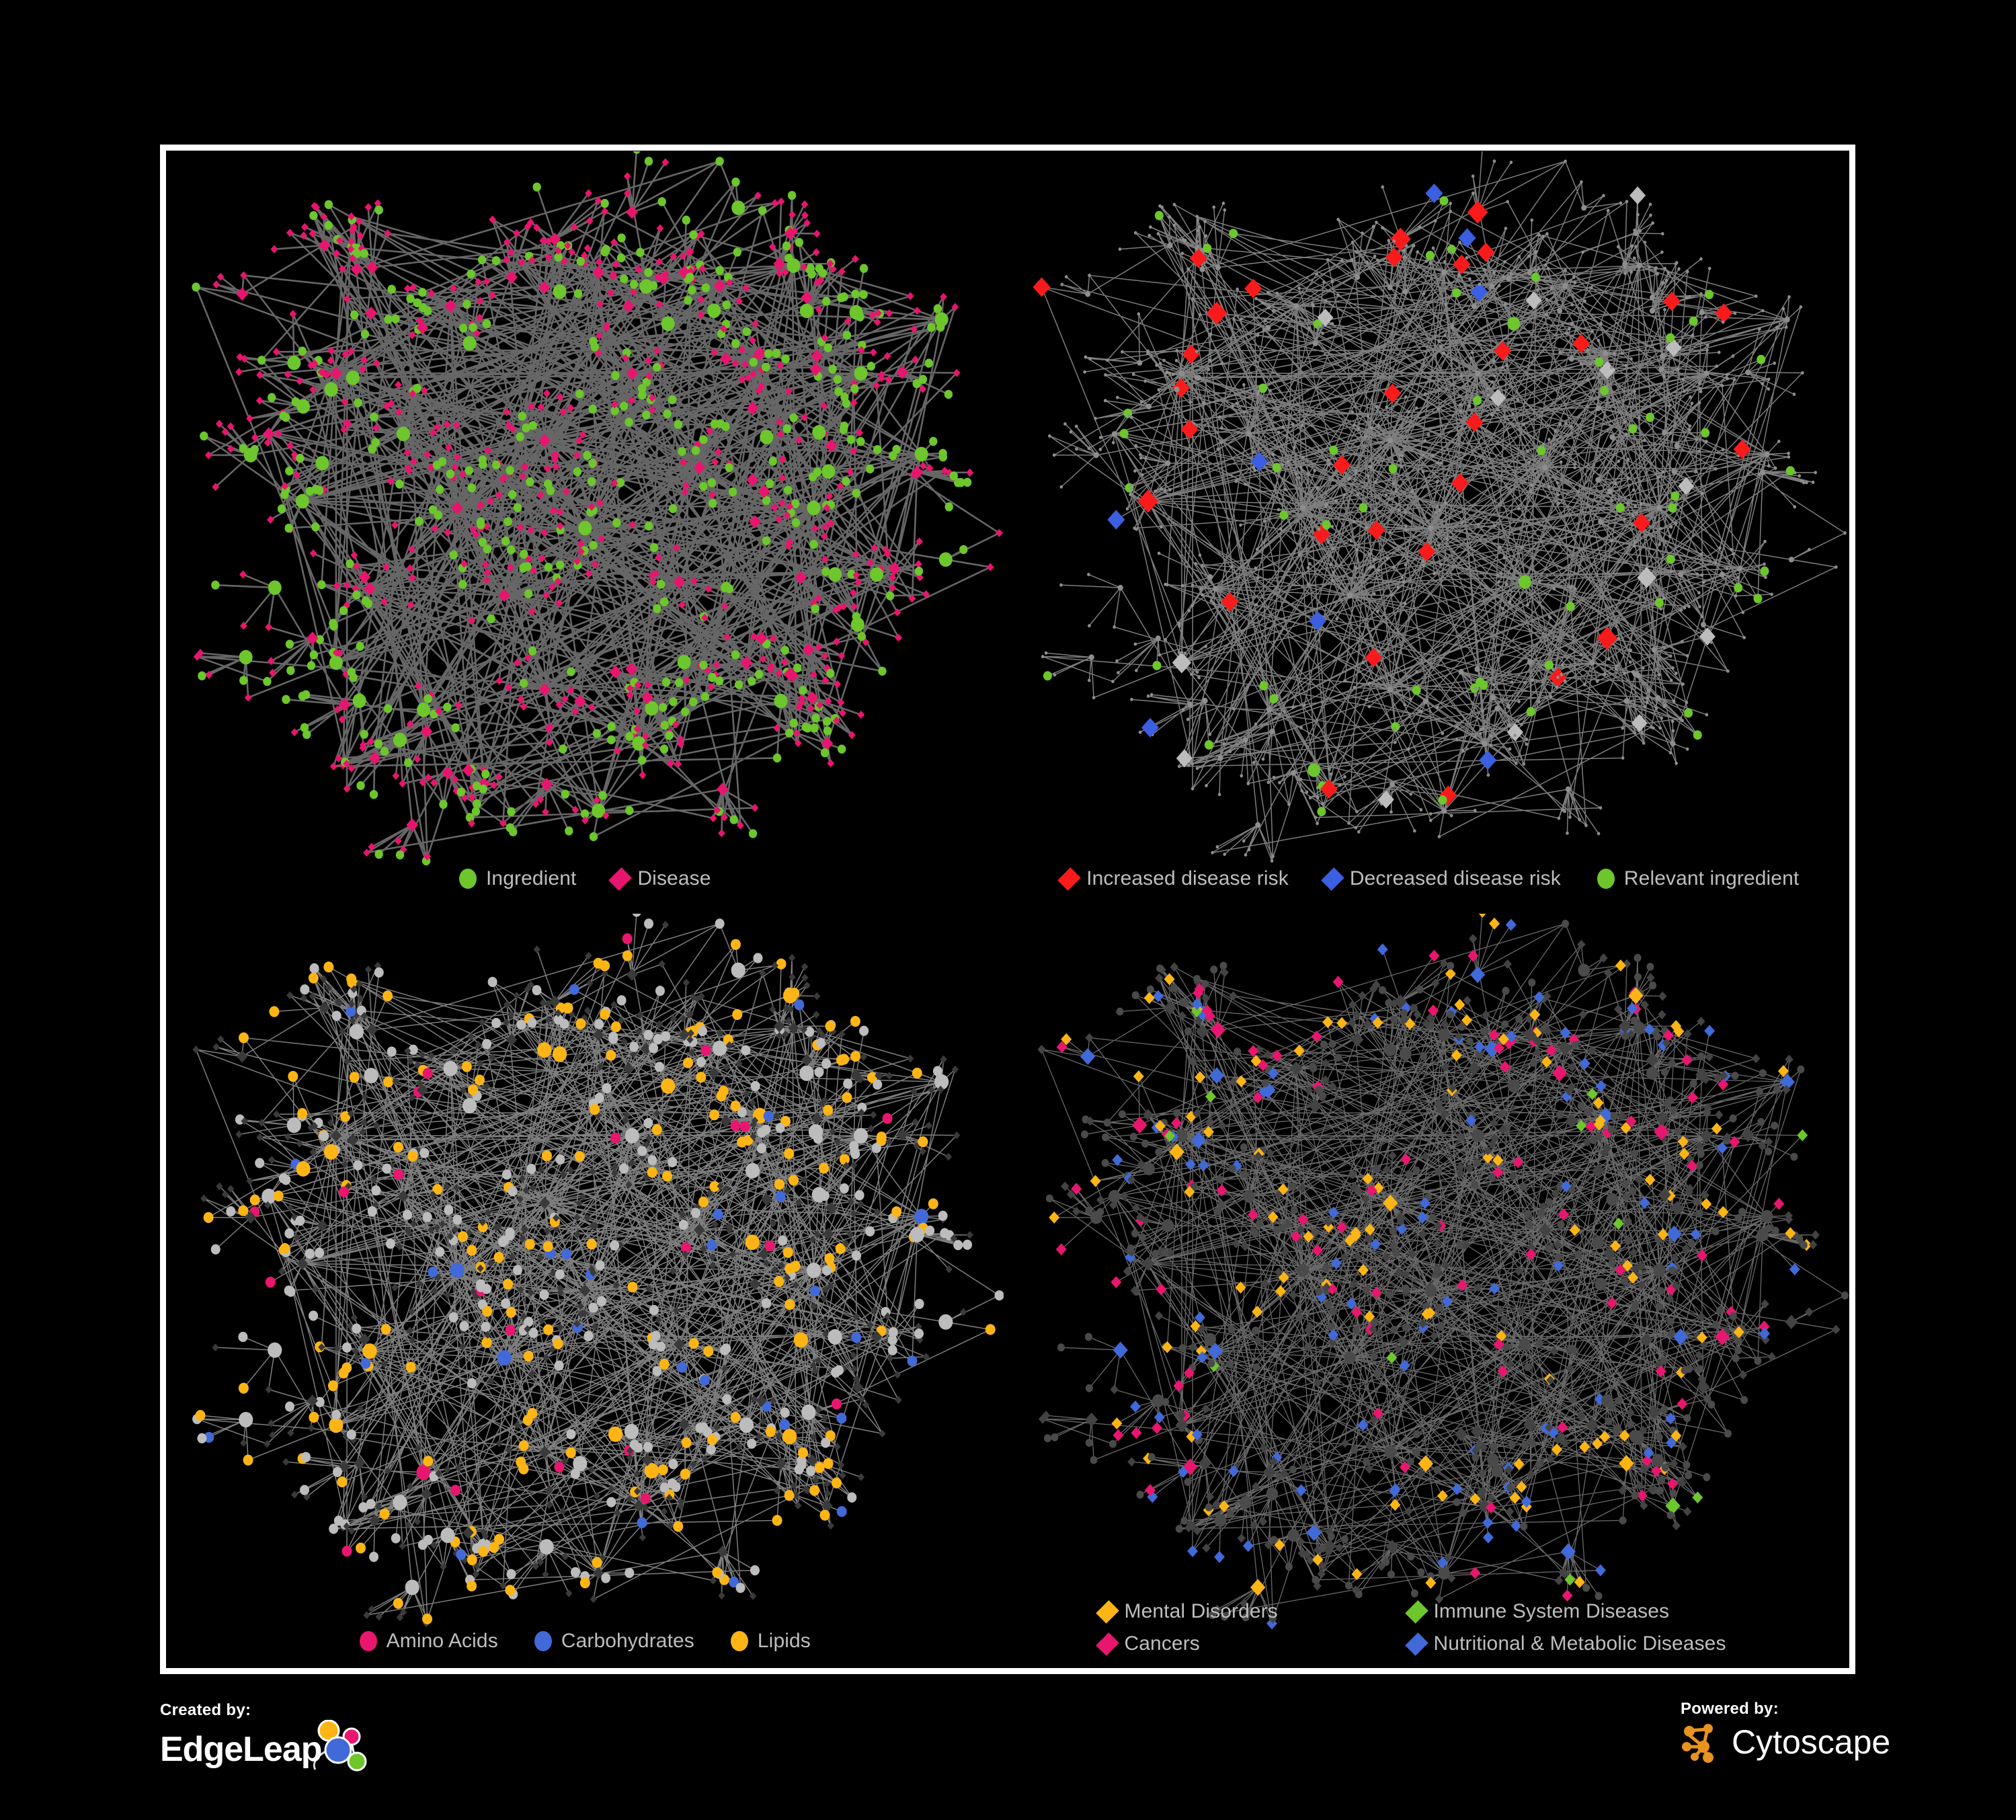 The image size is (2016, 1820). I want to click on cytoscape-node-icon, so click(1697, 1743).